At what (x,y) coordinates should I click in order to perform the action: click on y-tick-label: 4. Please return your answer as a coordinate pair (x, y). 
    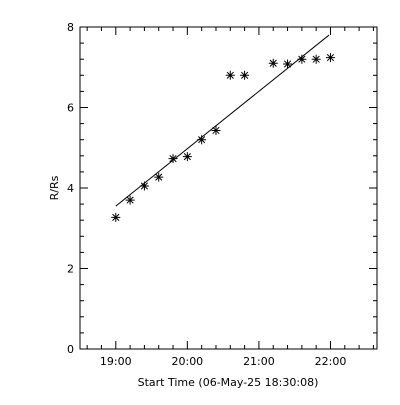
    Looking at the image, I should click on (70, 188).